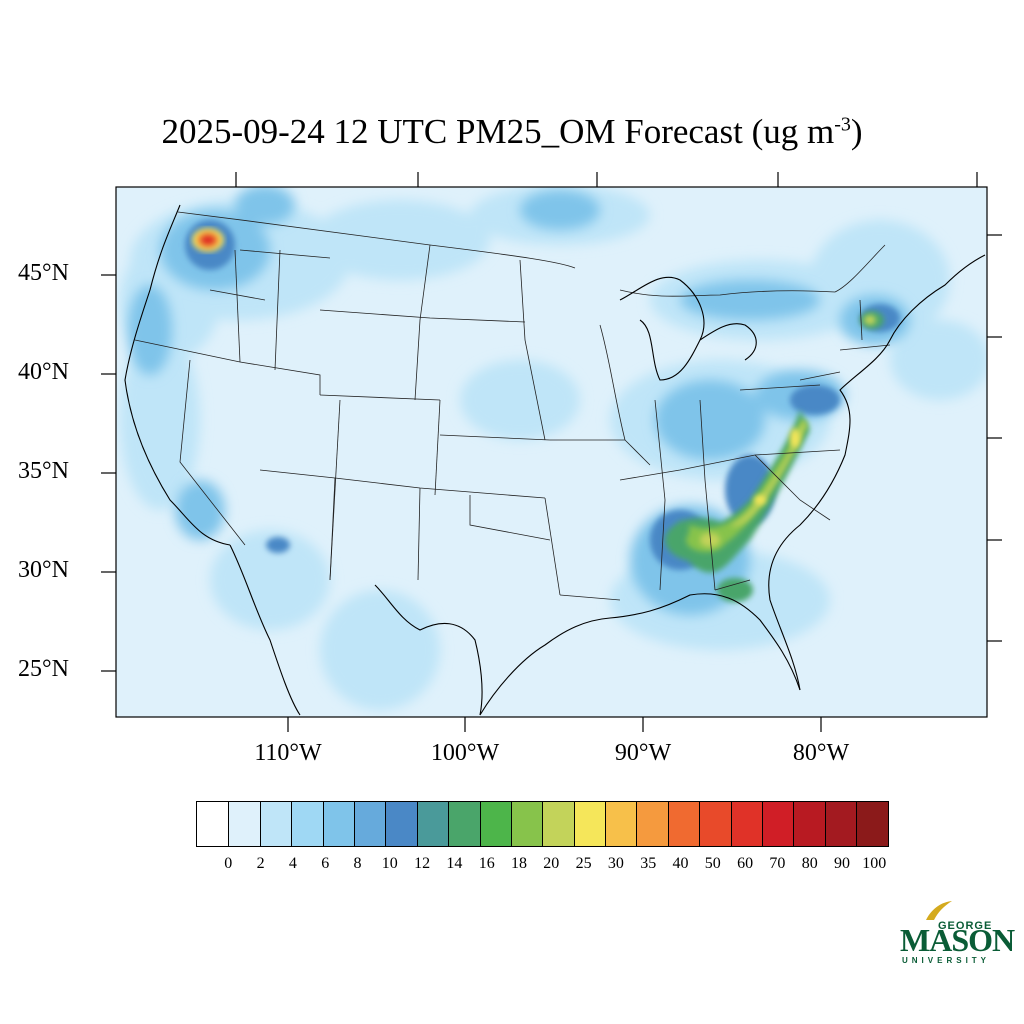 The image size is (1024, 1024). What do you see at coordinates (965, 926) in the screenshot?
I see `logo-george: GEORGE` at bounding box center [965, 926].